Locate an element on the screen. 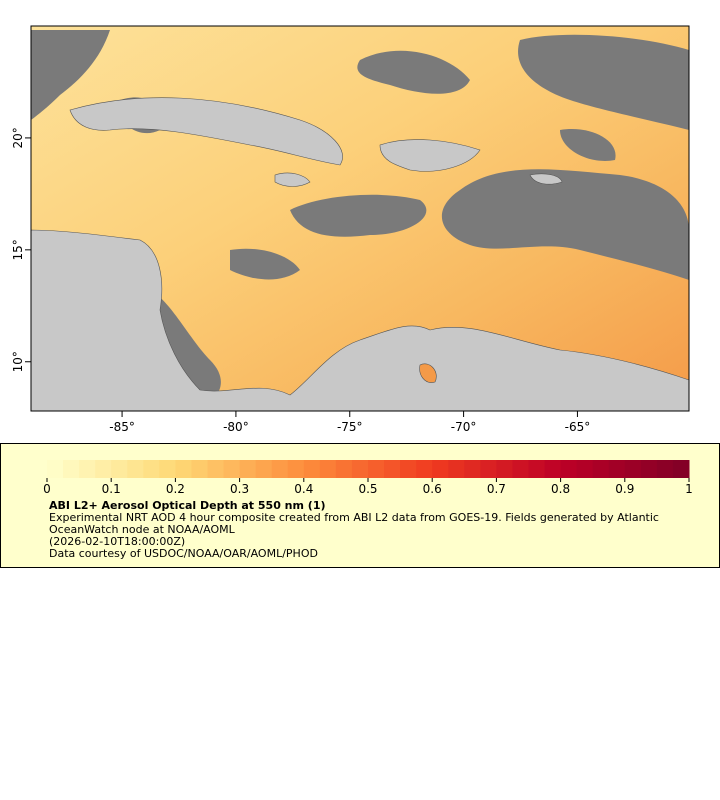 This screenshot has width=720, height=800. colorbar-tick-label: 0.8 is located at coordinates (560, 489).